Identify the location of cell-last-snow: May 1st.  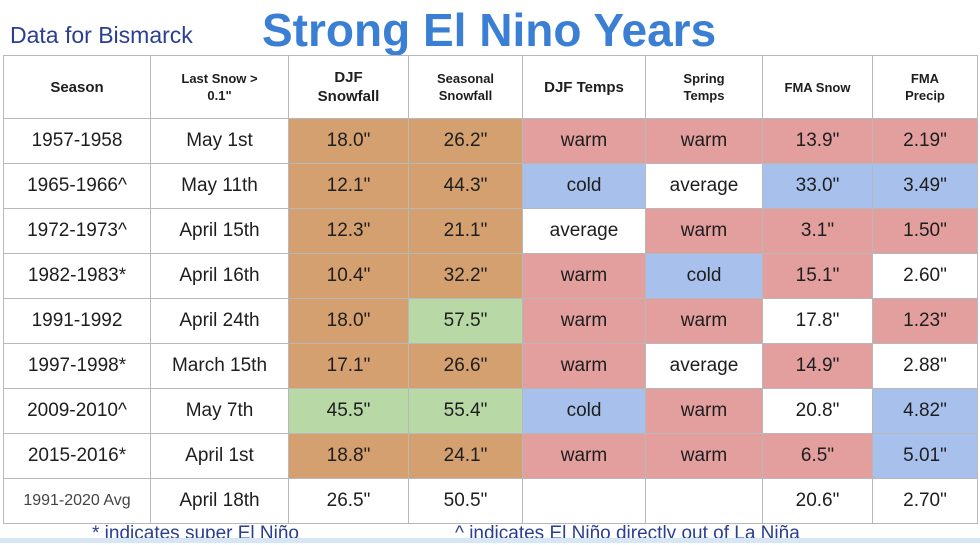
(219, 141).